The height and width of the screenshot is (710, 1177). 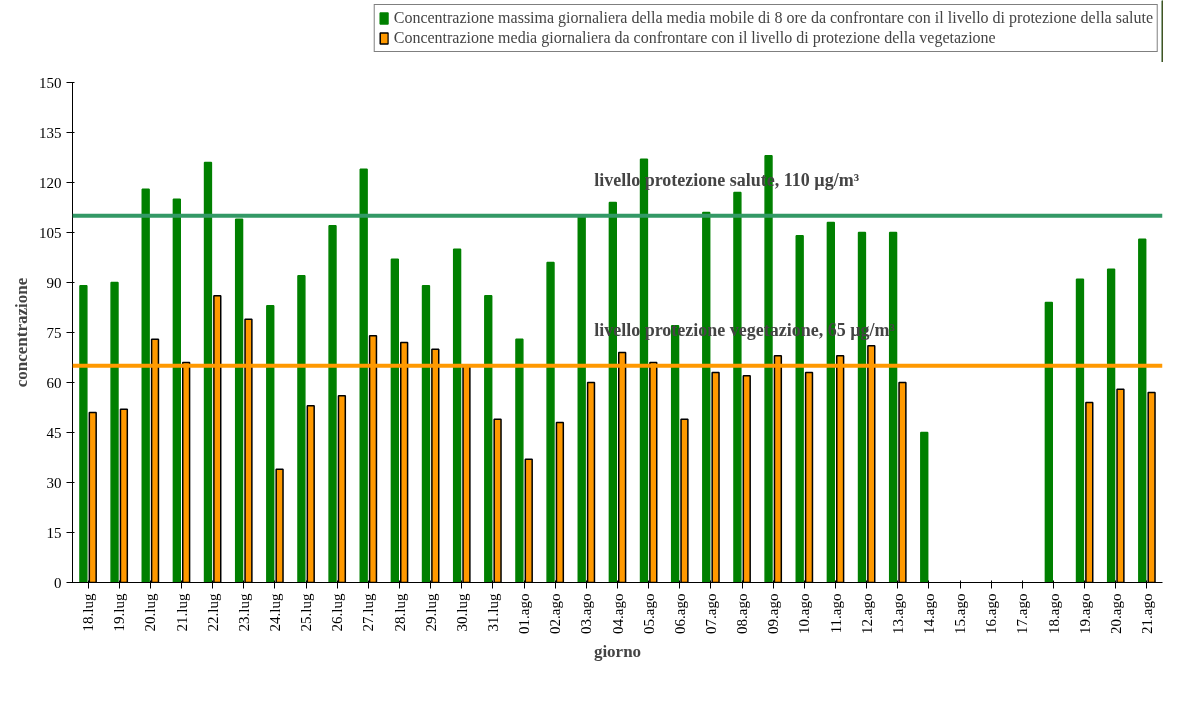 I want to click on y-tick-label: 105, so click(x=50, y=232).